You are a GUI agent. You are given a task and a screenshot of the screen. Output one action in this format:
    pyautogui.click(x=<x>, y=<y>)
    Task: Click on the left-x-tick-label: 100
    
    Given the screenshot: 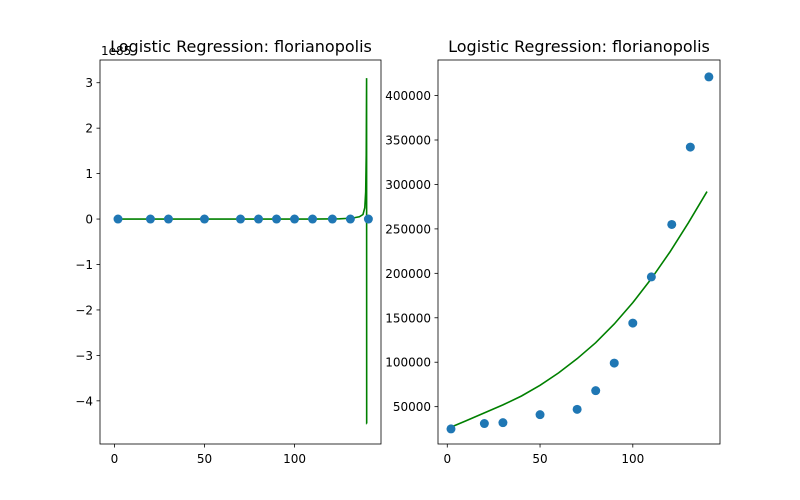 What is the action you would take?
    pyautogui.click(x=294, y=459)
    